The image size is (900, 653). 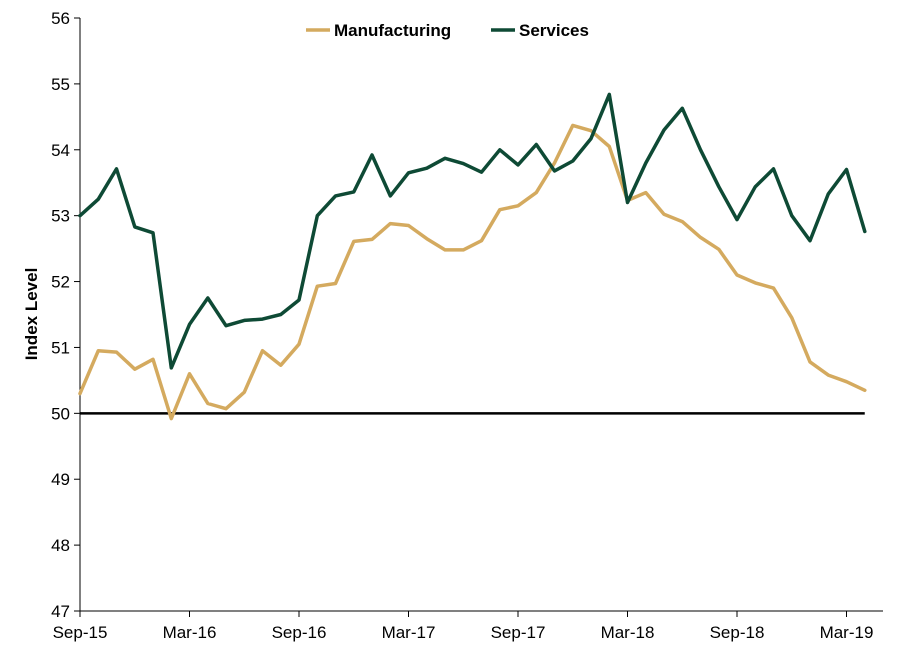 What do you see at coordinates (31, 314) in the screenshot?
I see `y-axis-title: Index Level` at bounding box center [31, 314].